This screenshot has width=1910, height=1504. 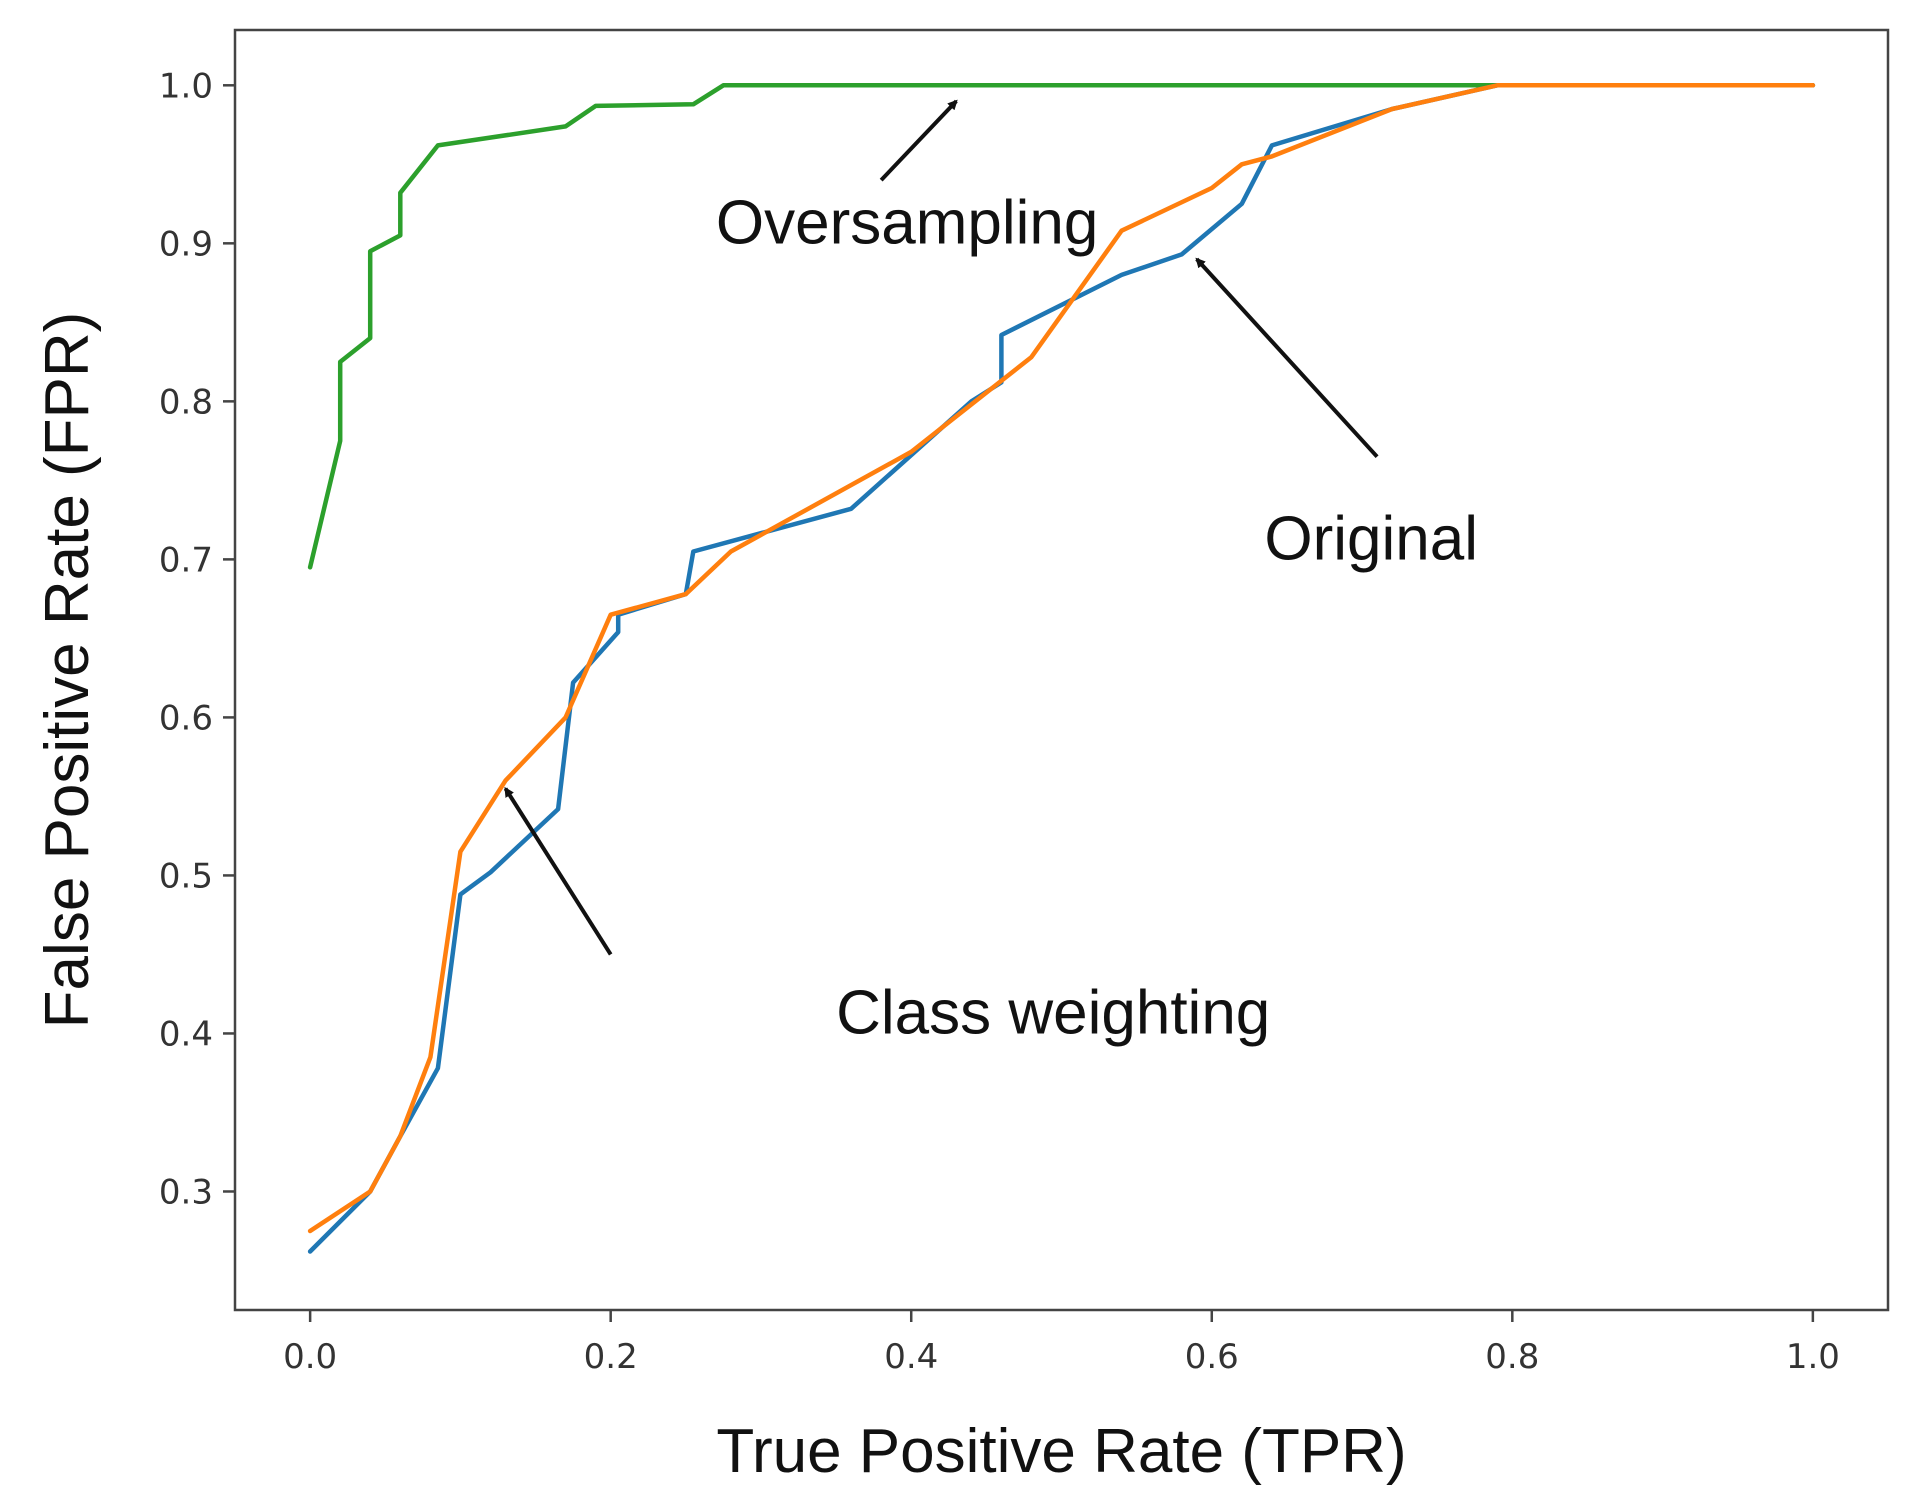 I want to click on x-tick-label: 0.2, so click(x=611, y=1357).